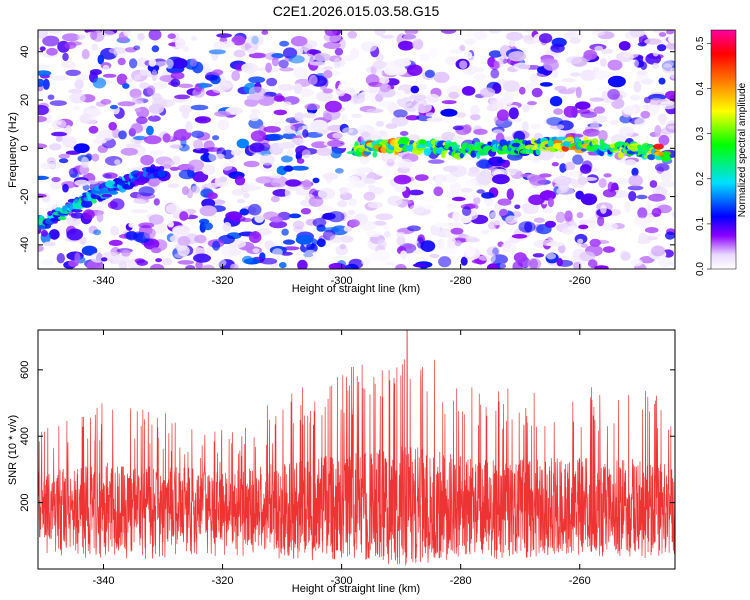 This screenshot has height=600, width=750. I want to click on heatmap-x-tick-label: -280, so click(461, 281).